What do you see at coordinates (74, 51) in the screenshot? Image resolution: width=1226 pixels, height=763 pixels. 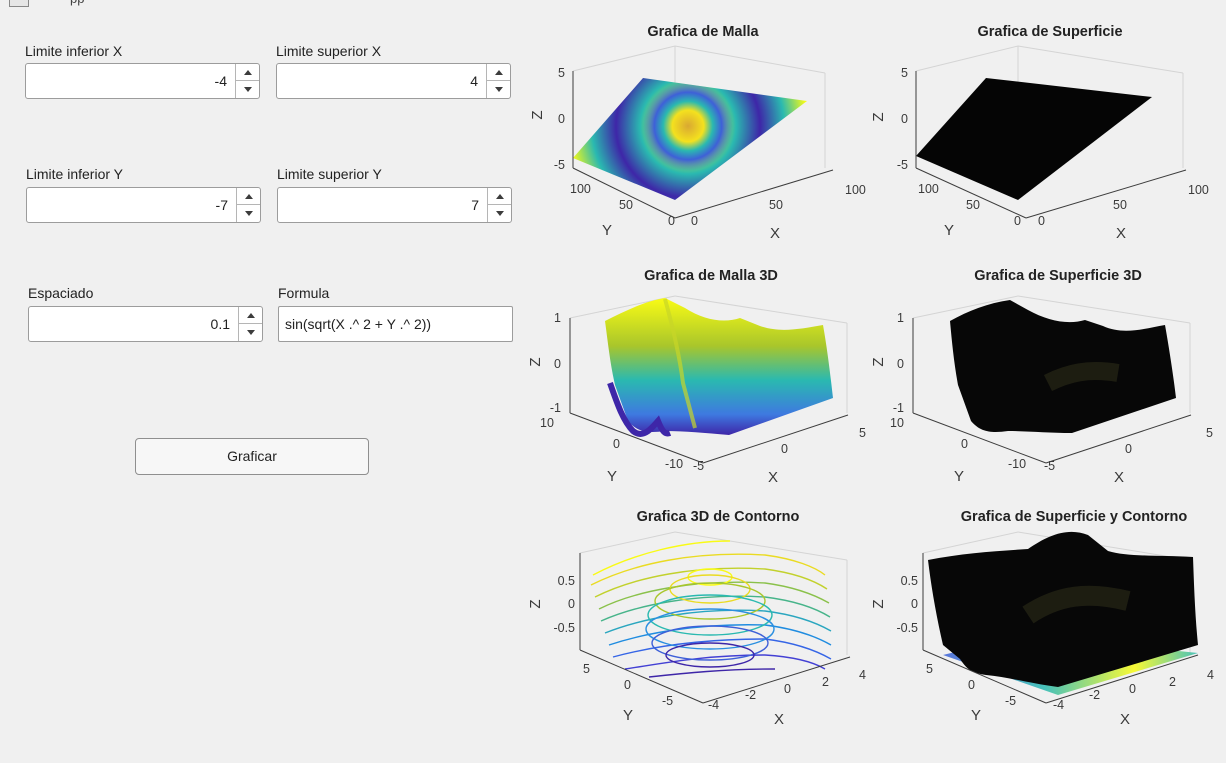 I see `x-min-label: Limite inferior X` at bounding box center [74, 51].